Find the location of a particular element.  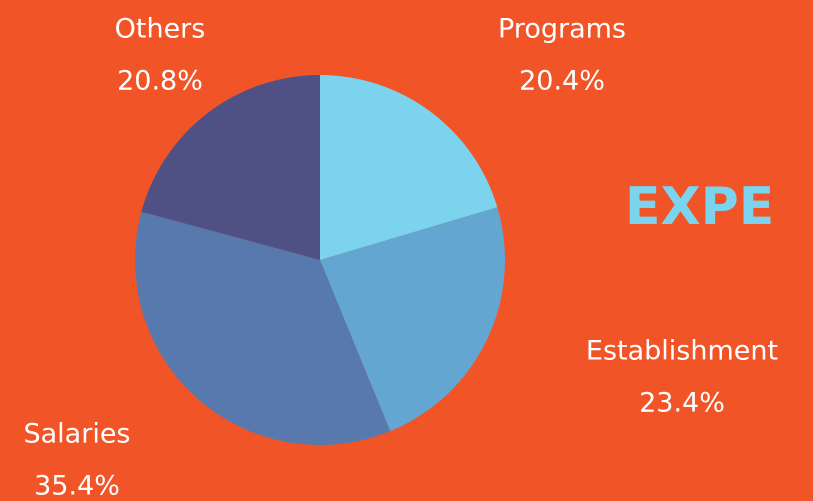

chart-title: EXPE is located at coordinates (699, 207).